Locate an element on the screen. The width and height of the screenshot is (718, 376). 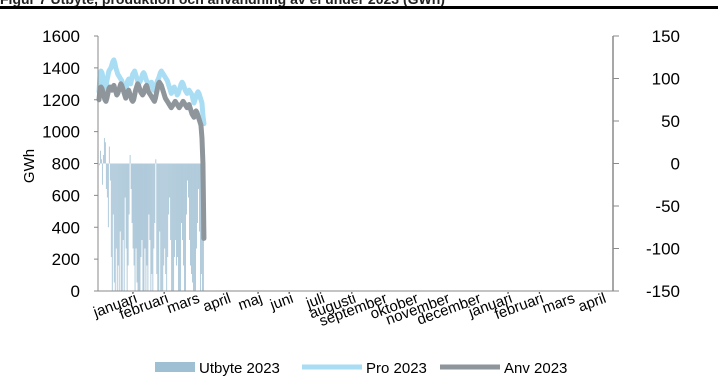
legend-label: Pro 2023 is located at coordinates (396, 368).